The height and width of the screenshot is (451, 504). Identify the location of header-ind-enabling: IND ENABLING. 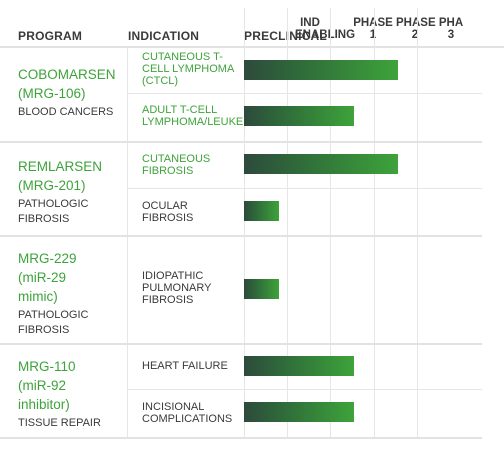
(325, 29).